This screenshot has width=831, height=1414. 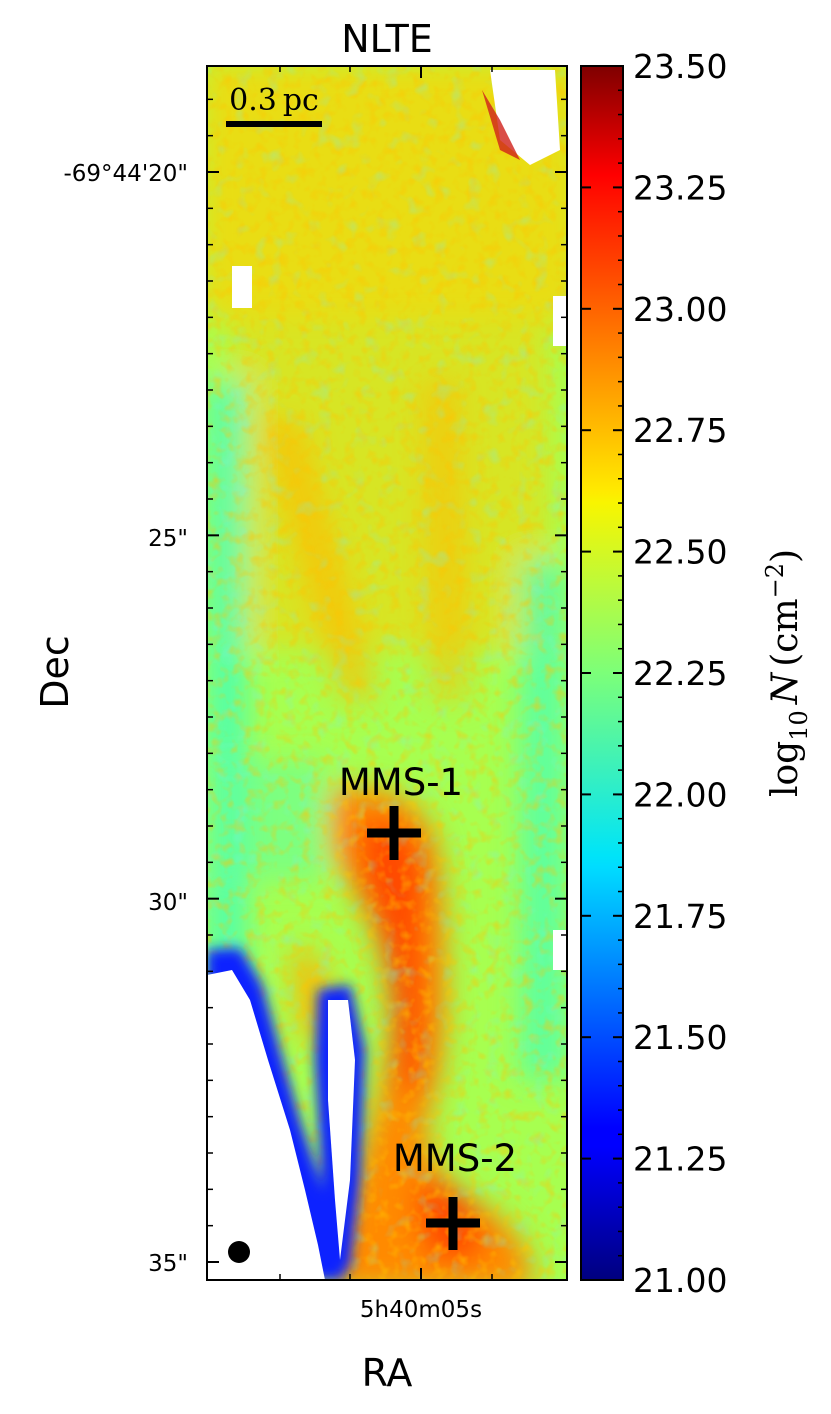 I want to click on colorbar-tick-label: 23.50, so click(x=680, y=66).